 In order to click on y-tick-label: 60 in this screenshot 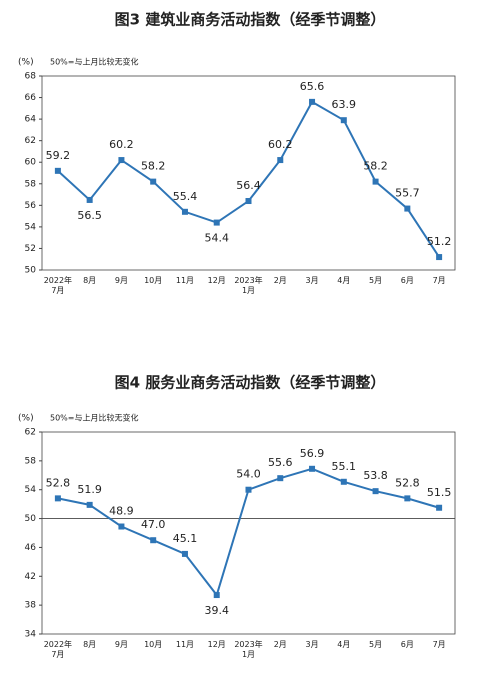, I will do `click(31, 163)`.